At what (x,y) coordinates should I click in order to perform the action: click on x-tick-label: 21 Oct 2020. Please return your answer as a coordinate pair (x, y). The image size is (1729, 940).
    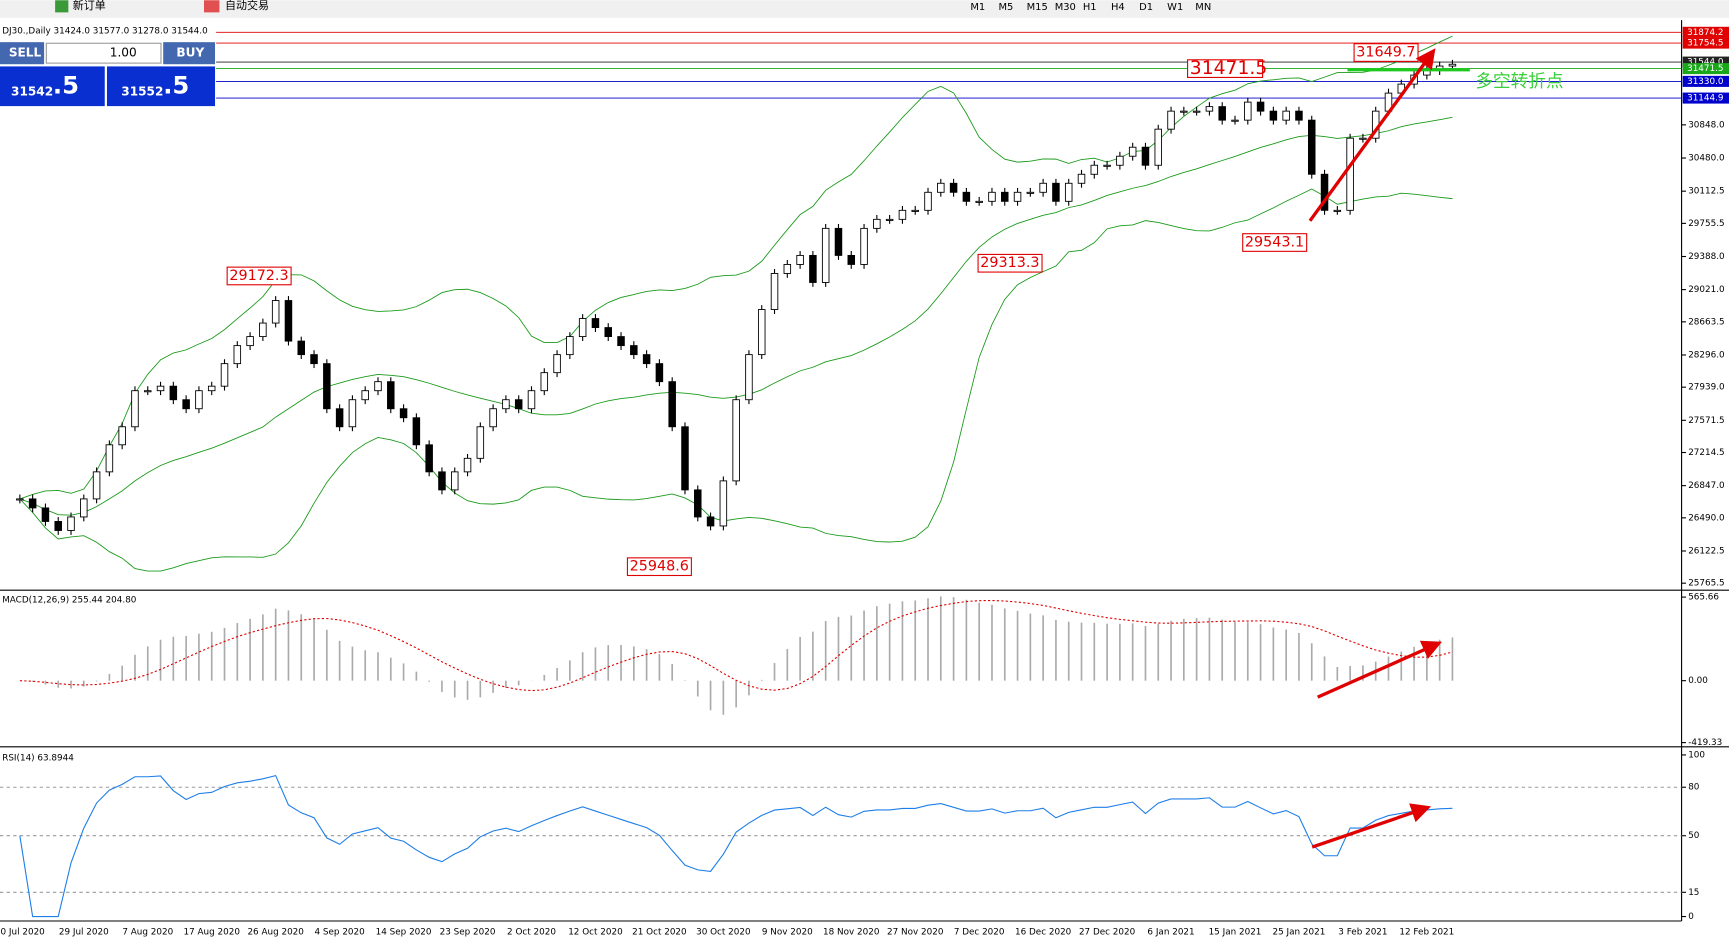
    Looking at the image, I should click on (659, 933).